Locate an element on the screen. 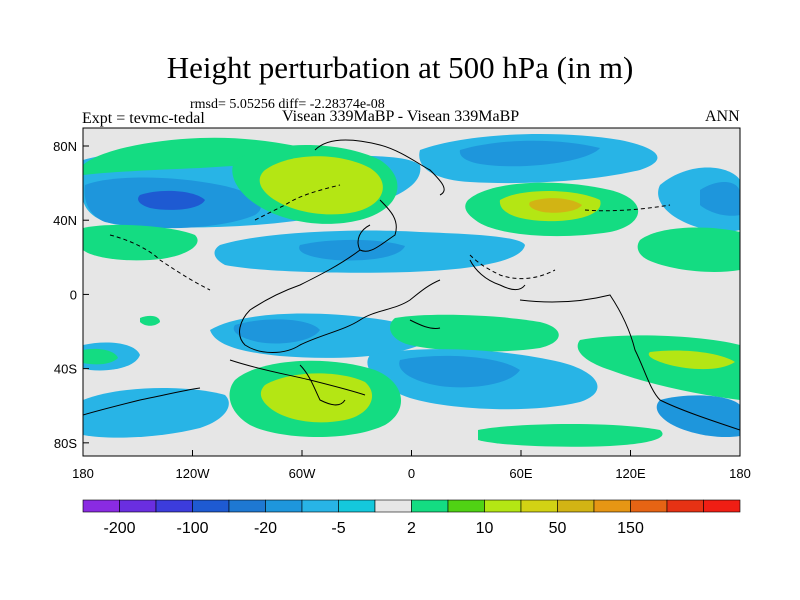  season-label: ANN is located at coordinates (722, 116).